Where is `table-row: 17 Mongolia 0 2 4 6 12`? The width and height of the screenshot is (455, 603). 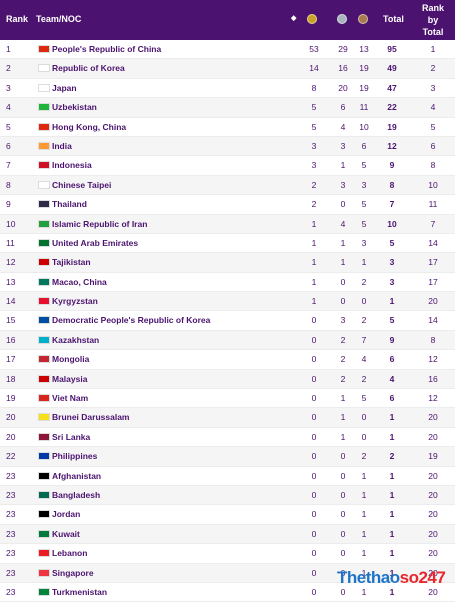 table-row: 17 Mongolia 0 2 4 6 12 is located at coordinates (227, 360).